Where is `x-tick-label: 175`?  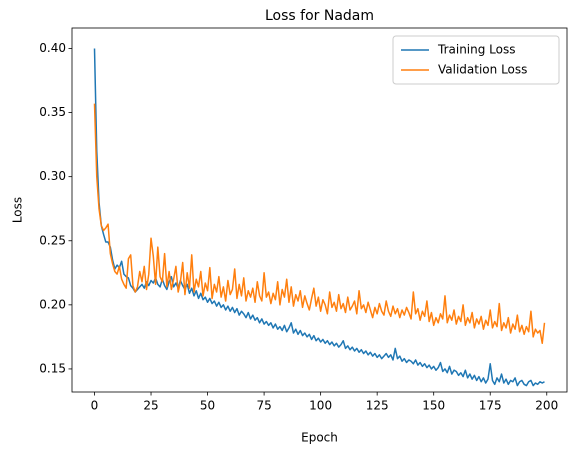 x-tick-label: 175 is located at coordinates (490, 406).